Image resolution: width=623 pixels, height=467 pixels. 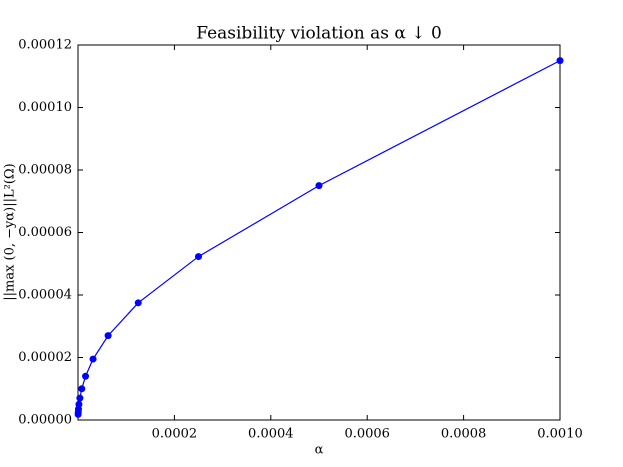 What do you see at coordinates (45, 295) in the screenshot?
I see `y-tick-label: 0.00004` at bounding box center [45, 295].